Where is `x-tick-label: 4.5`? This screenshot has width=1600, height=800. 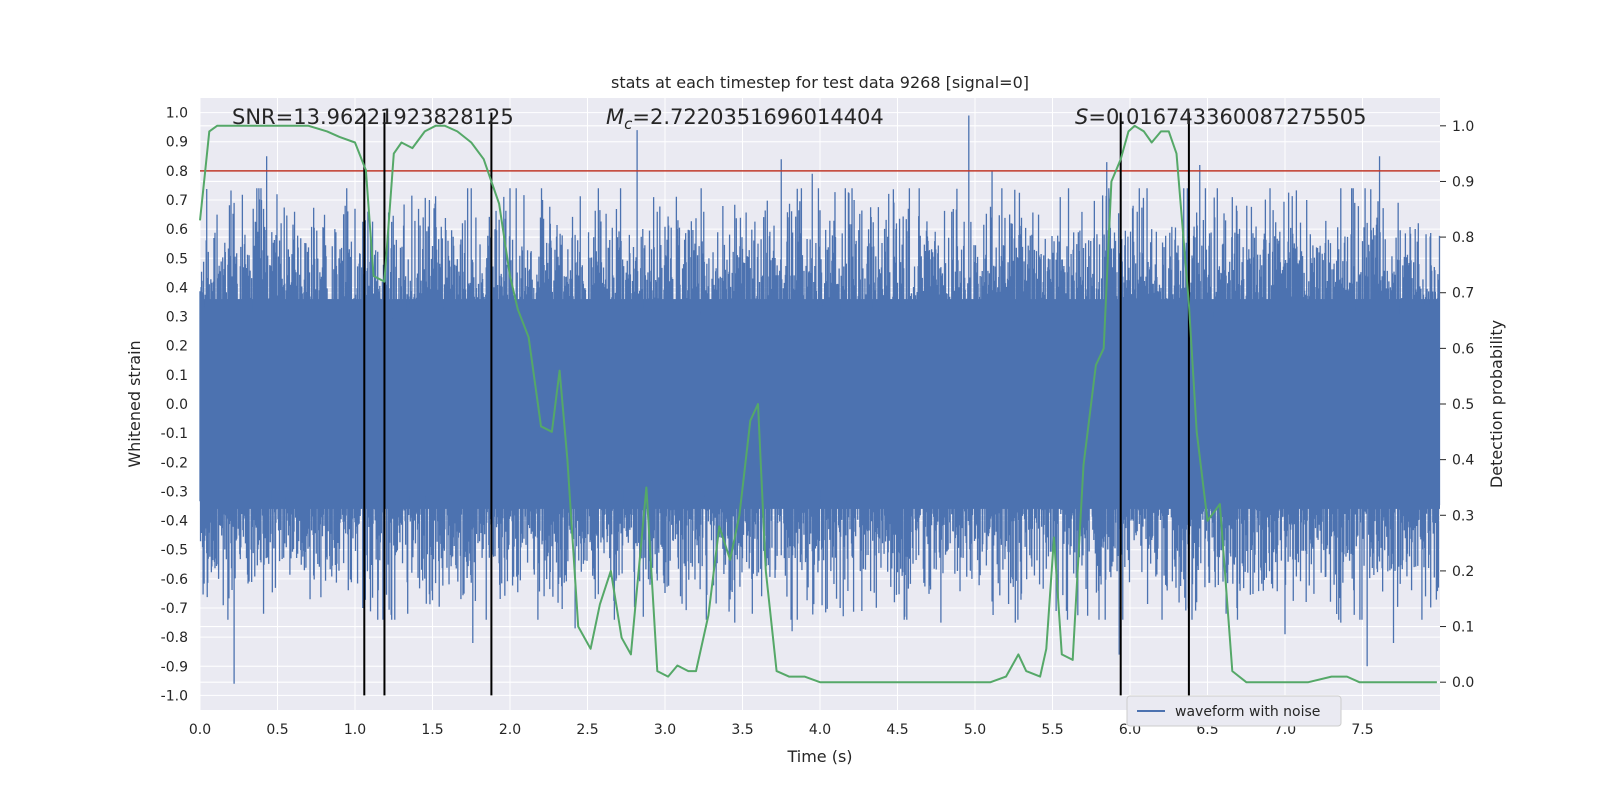
x-tick-label: 4.5 is located at coordinates (897, 730).